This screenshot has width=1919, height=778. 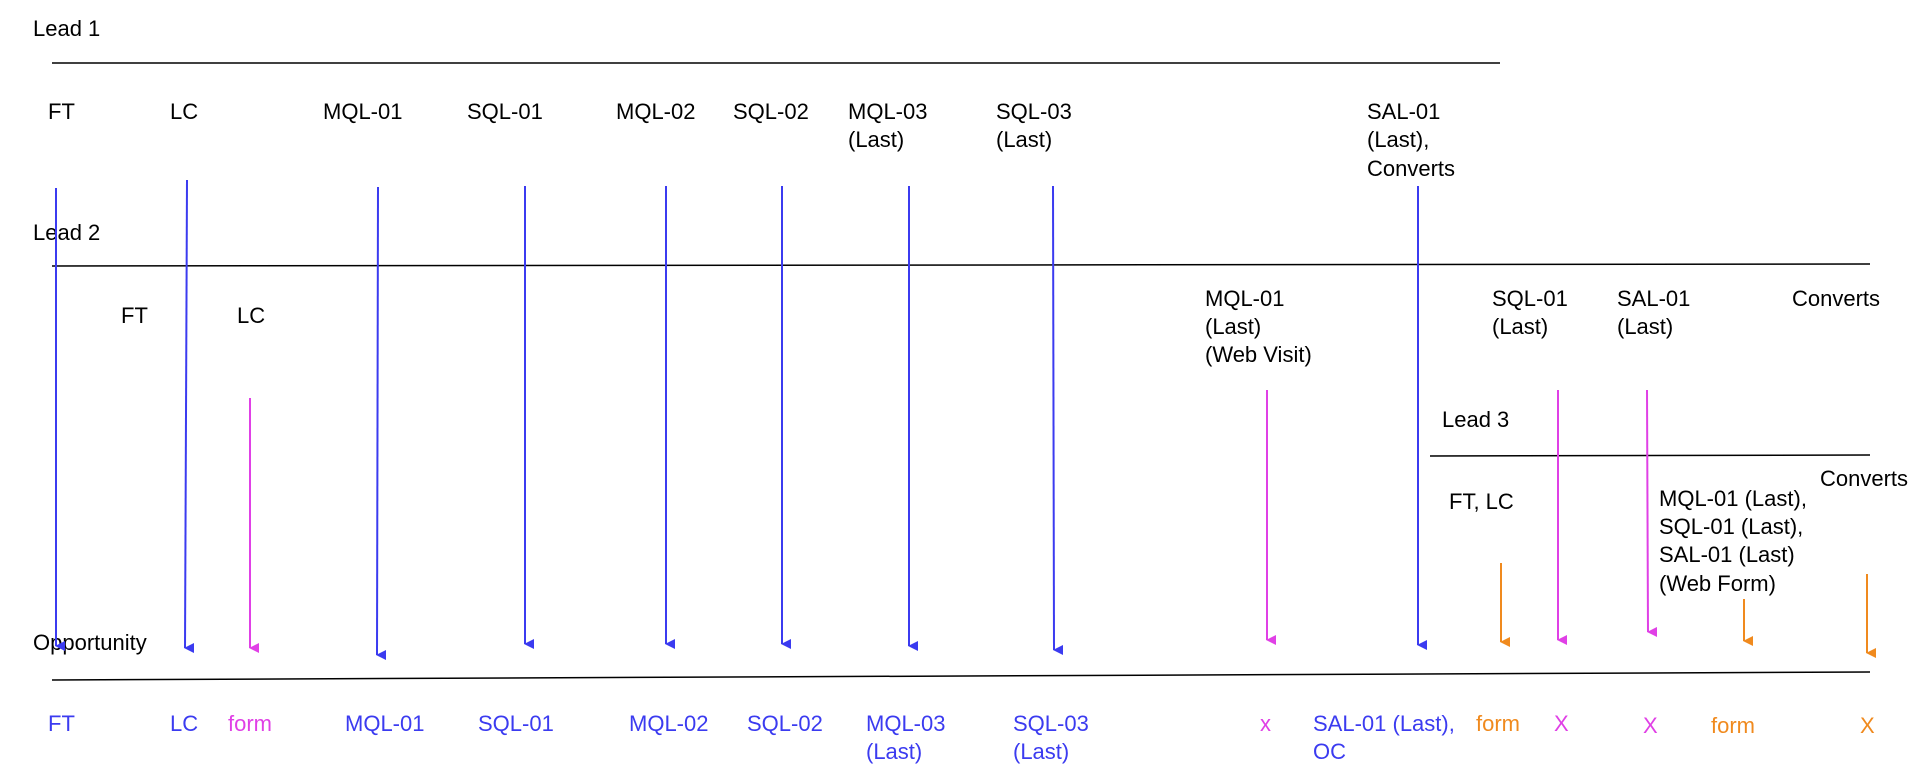 I want to click on opp-mql03-label: MQL-03 (Last), so click(x=909, y=737).